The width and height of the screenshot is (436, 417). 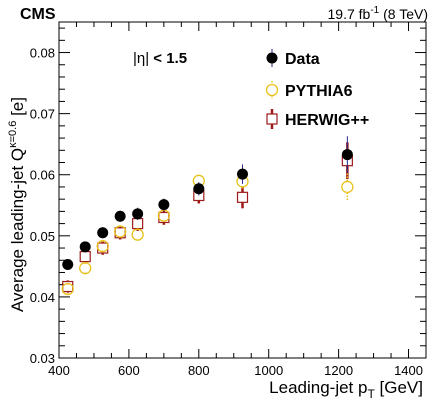 What do you see at coordinates (129, 370) in the screenshot?
I see `x-tick-label: 600` at bounding box center [129, 370].